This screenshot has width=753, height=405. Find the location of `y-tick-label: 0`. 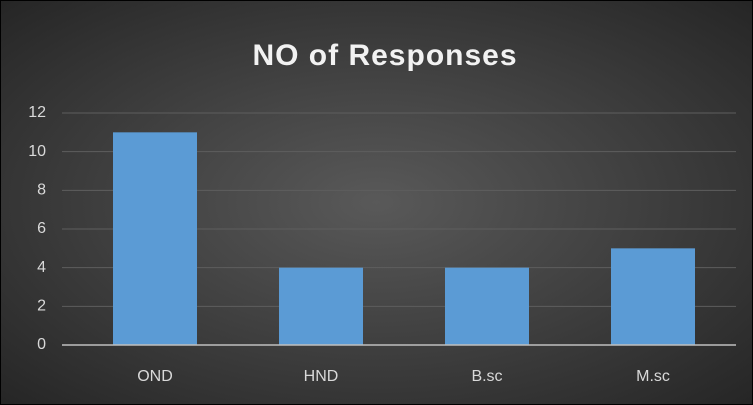

y-tick-label: 0 is located at coordinates (41, 344).